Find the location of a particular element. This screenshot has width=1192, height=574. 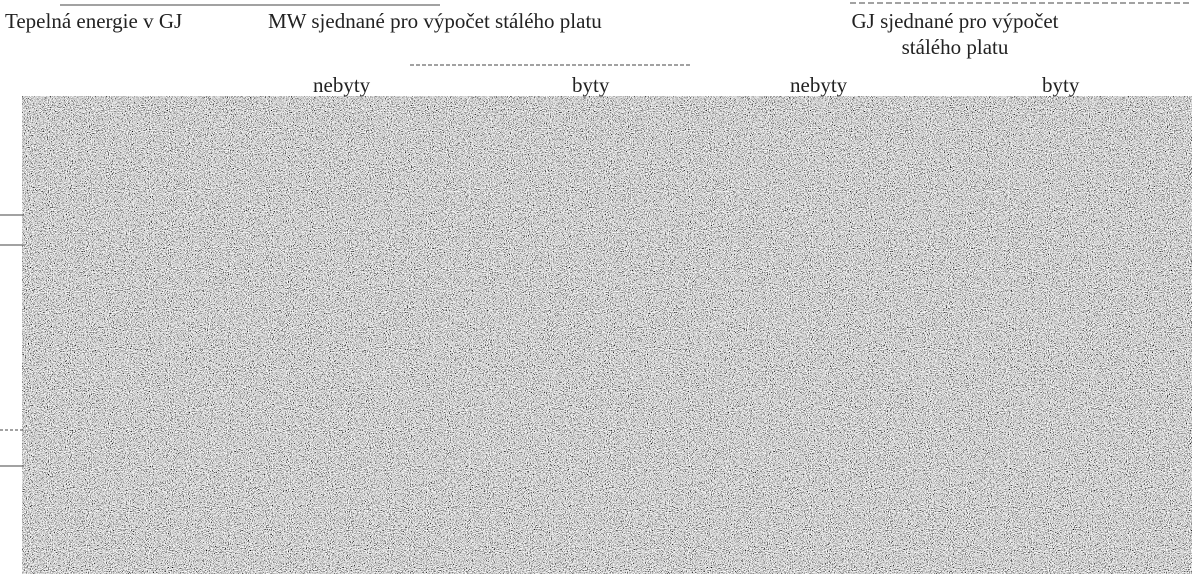

column-header: Tepelná energie v GJ is located at coordinates (94, 21).